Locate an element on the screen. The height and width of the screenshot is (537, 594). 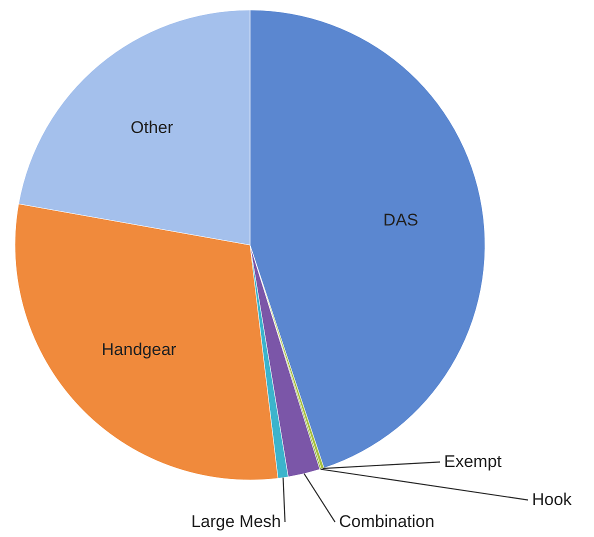
slice-label: Combination is located at coordinates (386, 521).